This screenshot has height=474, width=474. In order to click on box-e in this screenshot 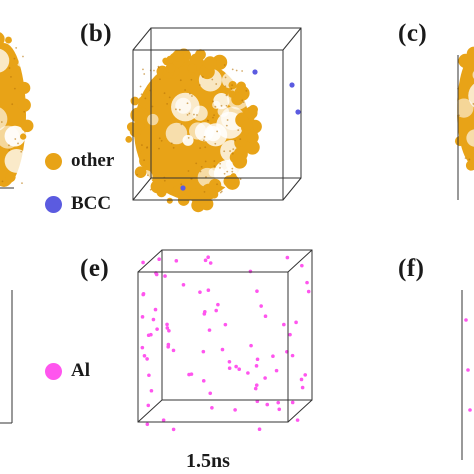, I will do `click(225, 336)`.